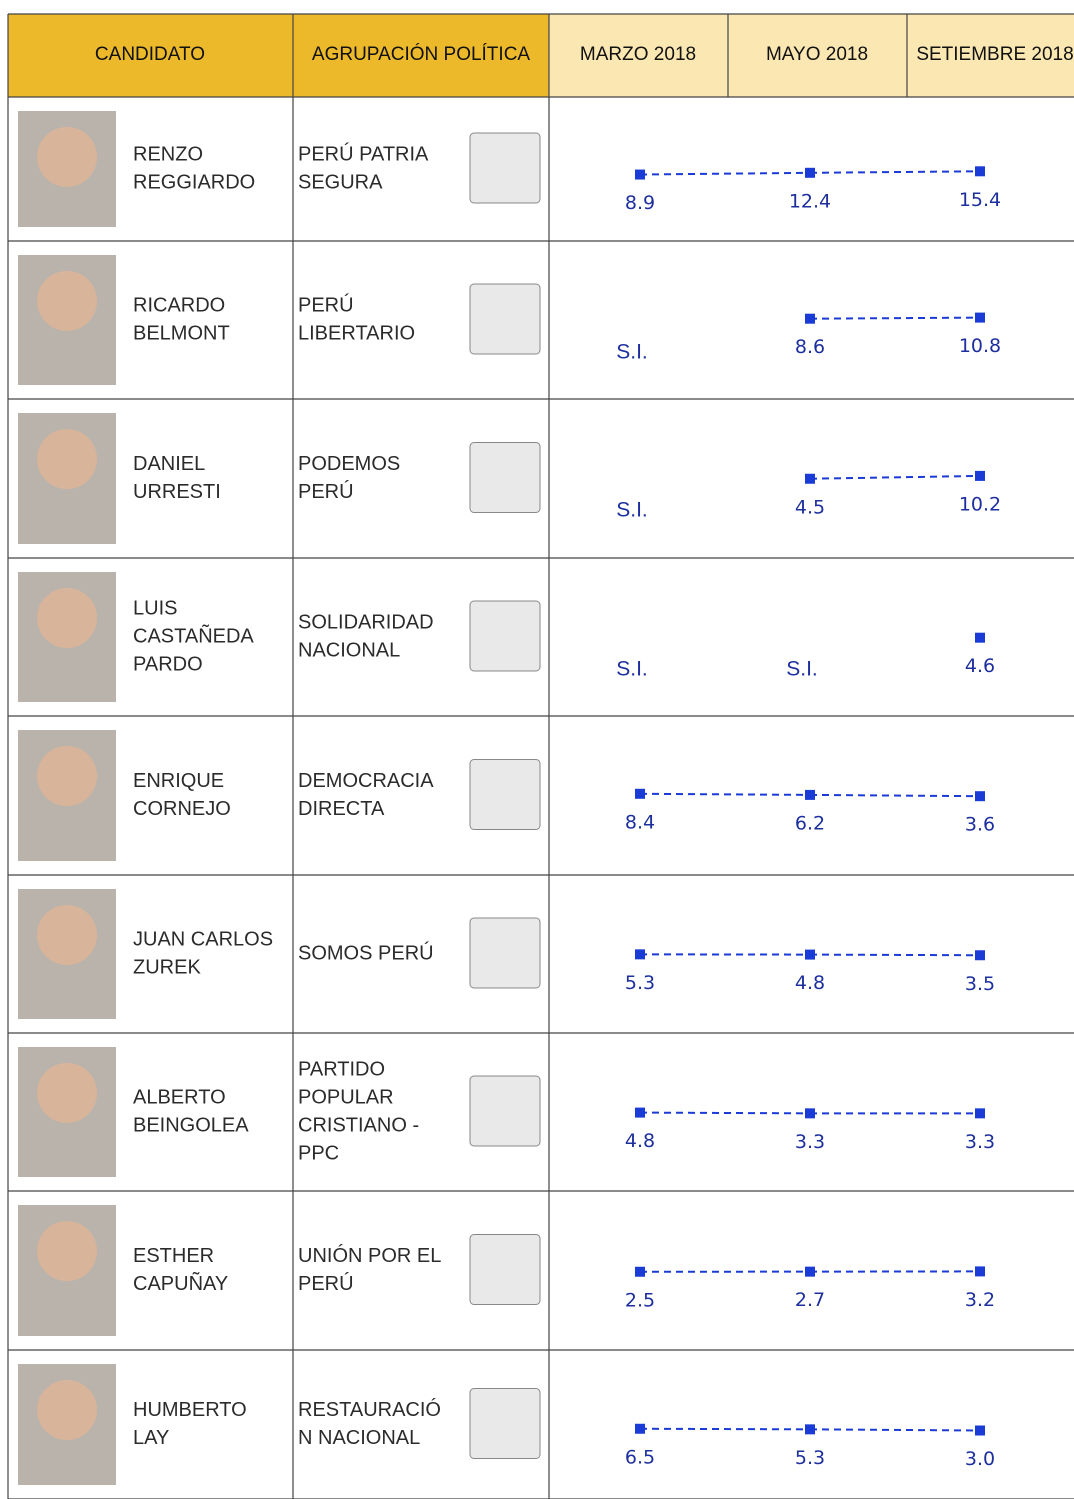  I want to click on candidate-name: URRESTI, so click(177, 492).